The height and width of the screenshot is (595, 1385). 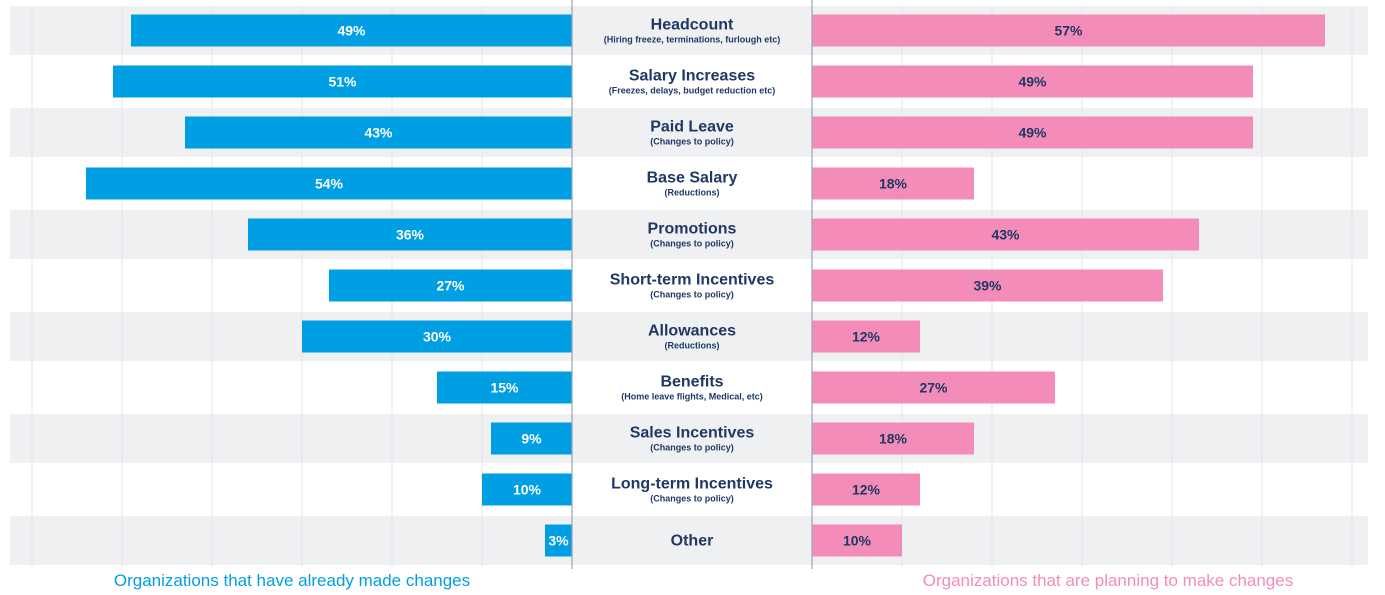 I want to click on bar-label-already-made-changes: 9%, so click(x=531, y=439).